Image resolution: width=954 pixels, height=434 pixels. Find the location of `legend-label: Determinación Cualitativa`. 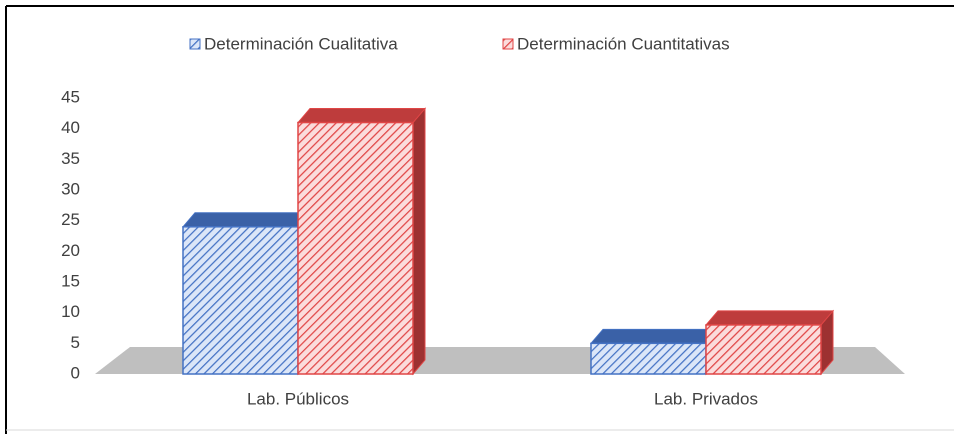

legend-label: Determinación Cualitativa is located at coordinates (301, 43).